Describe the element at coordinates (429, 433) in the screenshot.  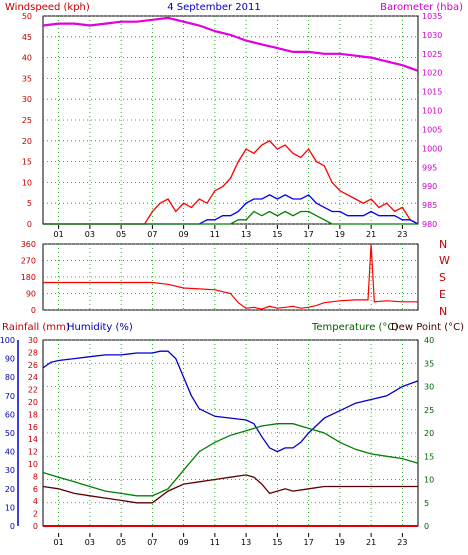
I see `temperature-tick-20: 20` at that location.